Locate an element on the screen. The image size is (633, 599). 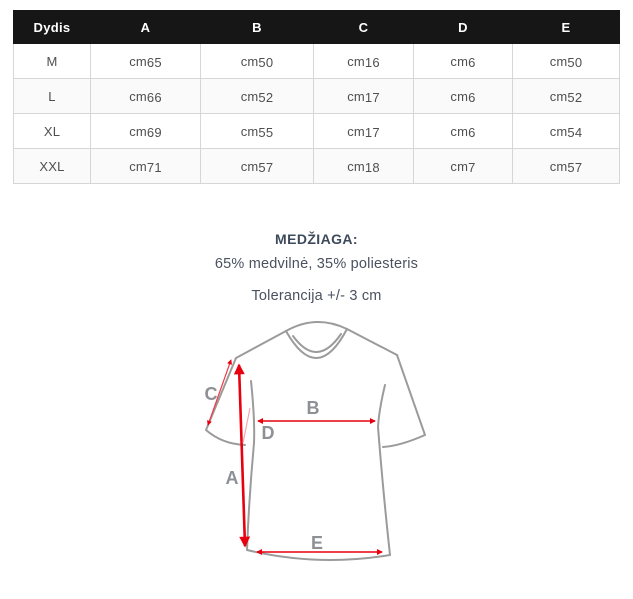
measure-line-d is located at coordinates (246, 425).